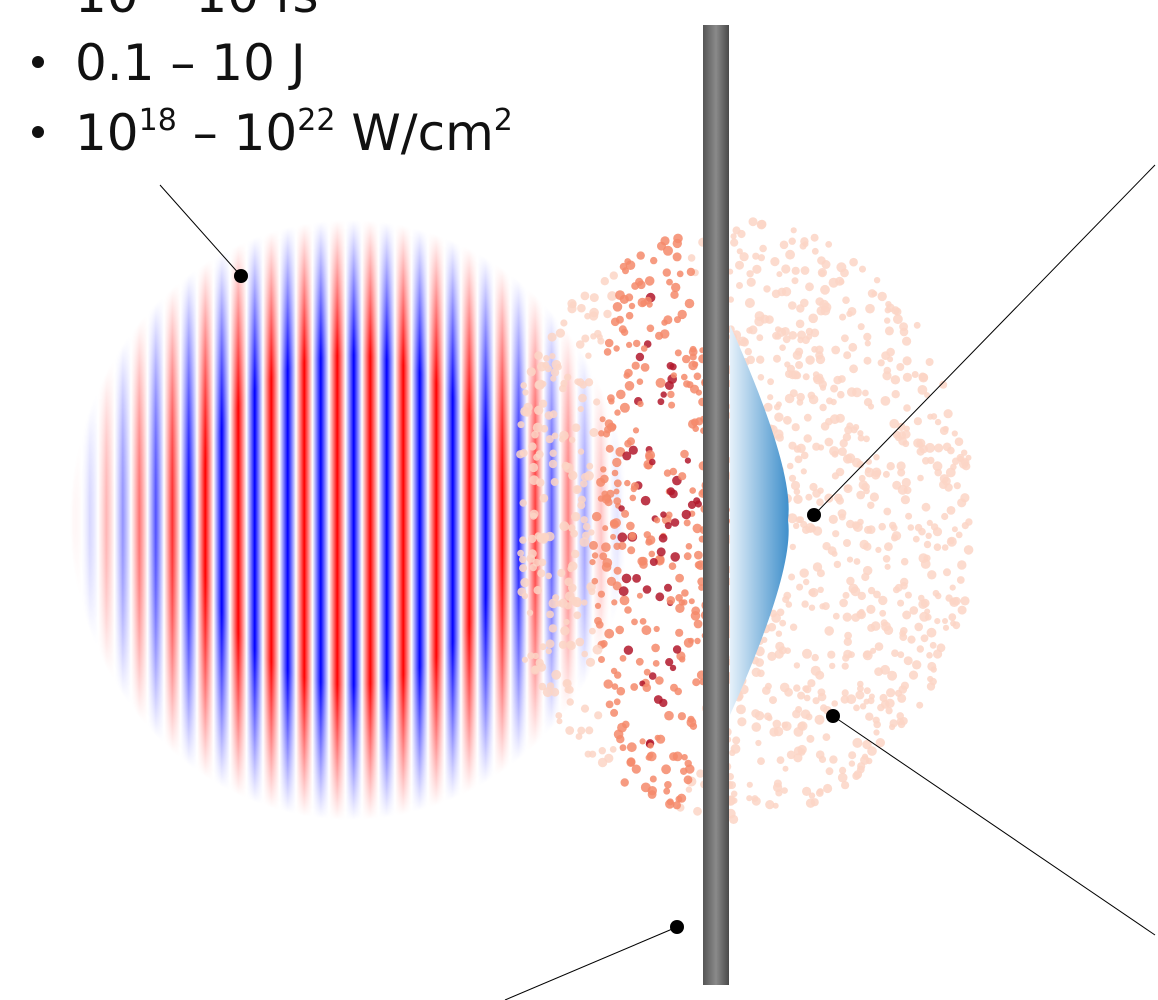 The image size is (1158, 1000). I want to click on bullet-text: 10 – 10 fs, so click(197, 12).